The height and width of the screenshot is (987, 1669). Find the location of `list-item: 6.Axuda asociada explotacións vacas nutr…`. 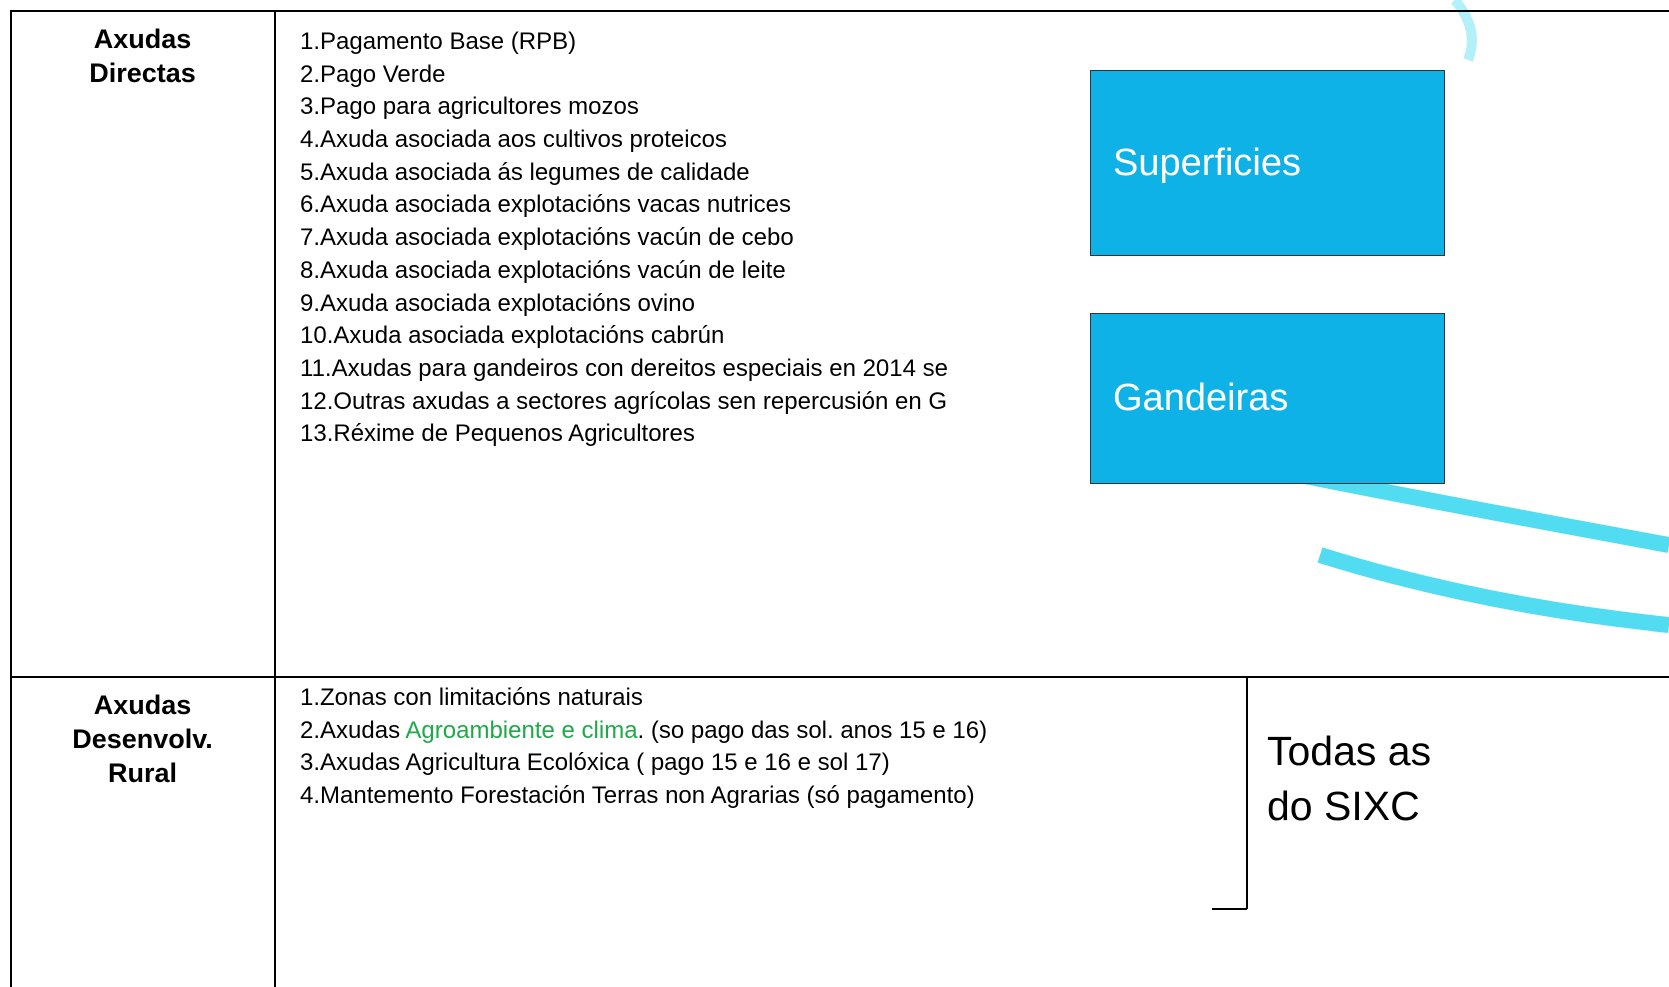

list-item: 6.Axuda asociada explotacións vacas nutr… is located at coordinates (545, 205).